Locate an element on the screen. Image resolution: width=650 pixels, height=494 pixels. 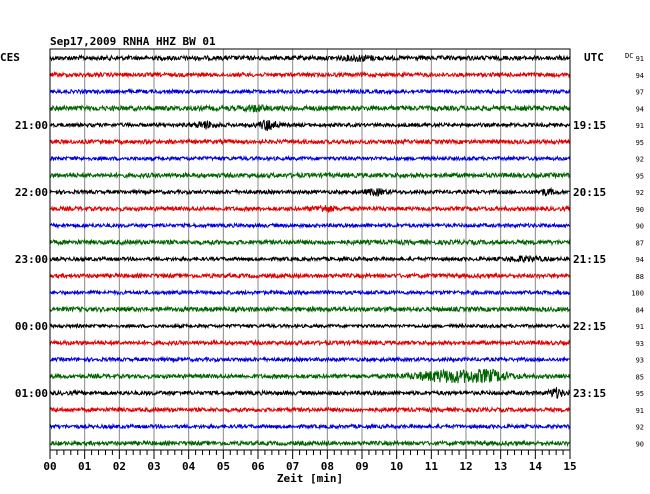
x-tick-label: 08 is located at coordinates (327, 466).